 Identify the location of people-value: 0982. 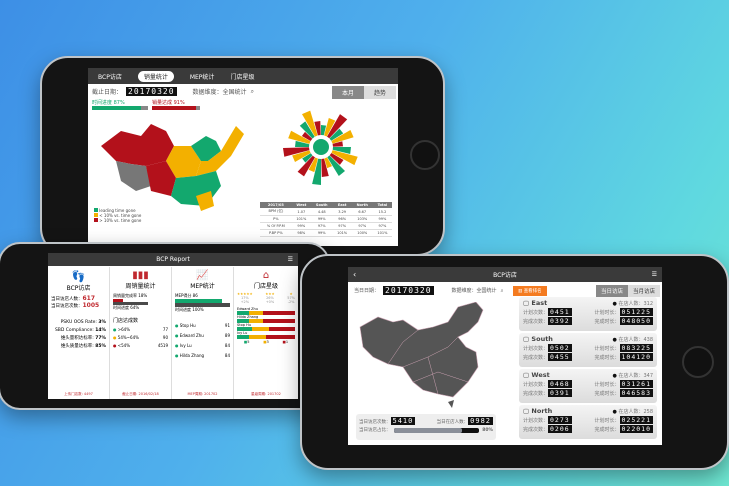
(480, 421).